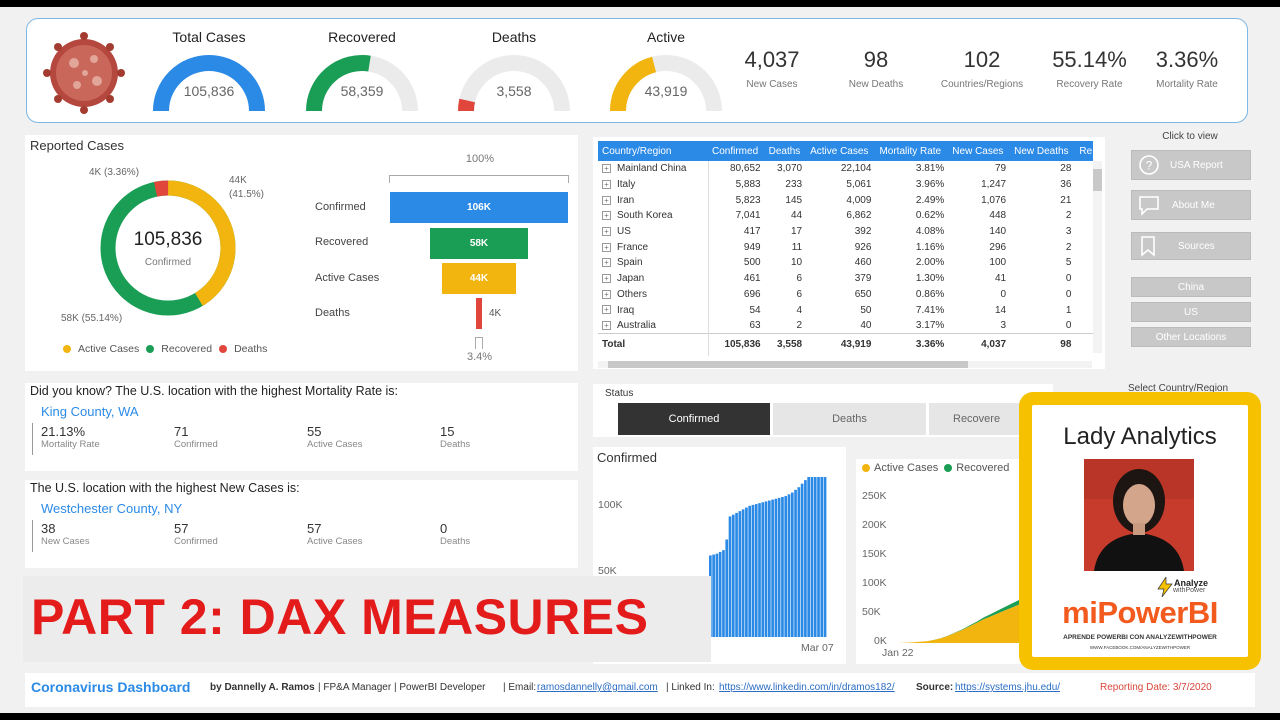  Describe the element at coordinates (979, 151) in the screenshot. I see `col-new-cases: New Cases` at that location.